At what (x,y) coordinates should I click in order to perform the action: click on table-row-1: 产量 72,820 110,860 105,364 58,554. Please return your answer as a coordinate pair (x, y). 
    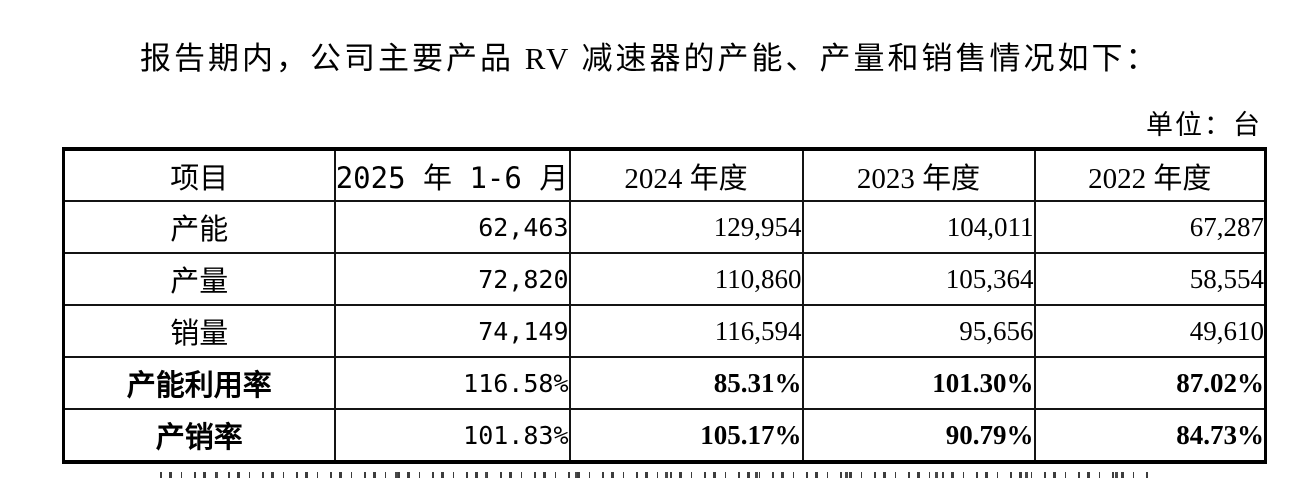
    Looking at the image, I should click on (664, 279).